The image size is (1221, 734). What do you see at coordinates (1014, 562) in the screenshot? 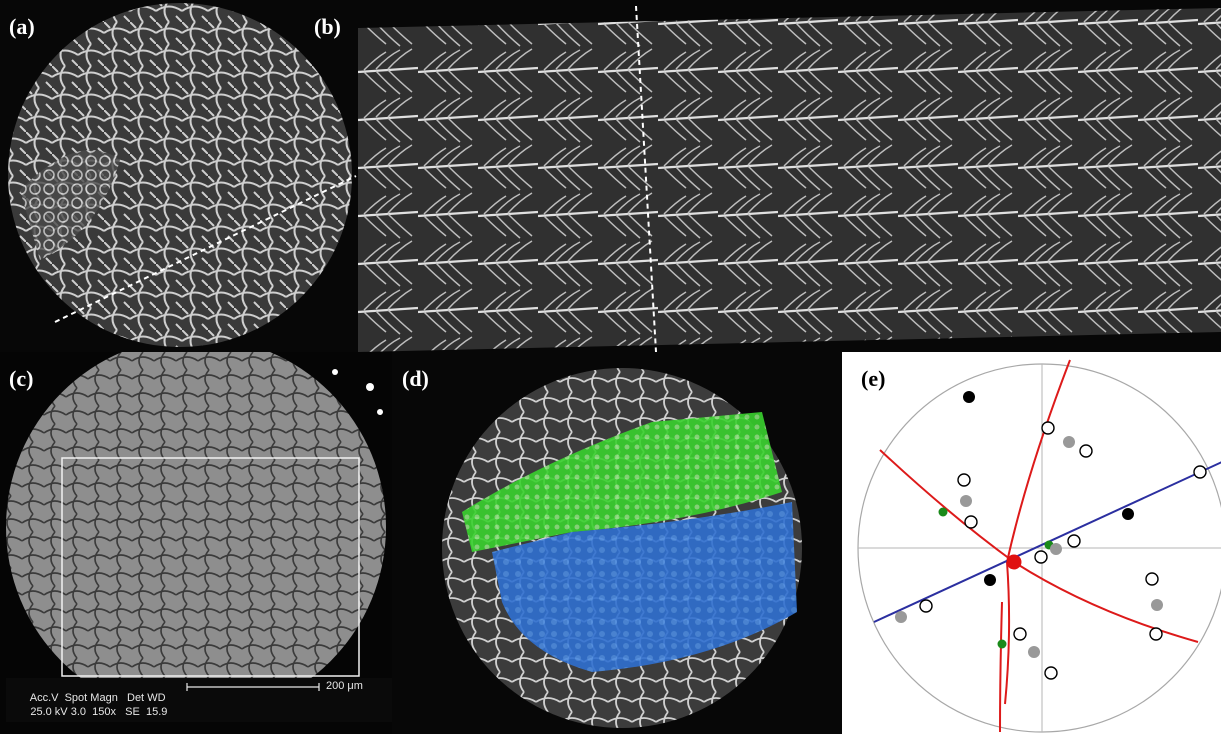
I see `red-intersection-pole` at bounding box center [1014, 562].